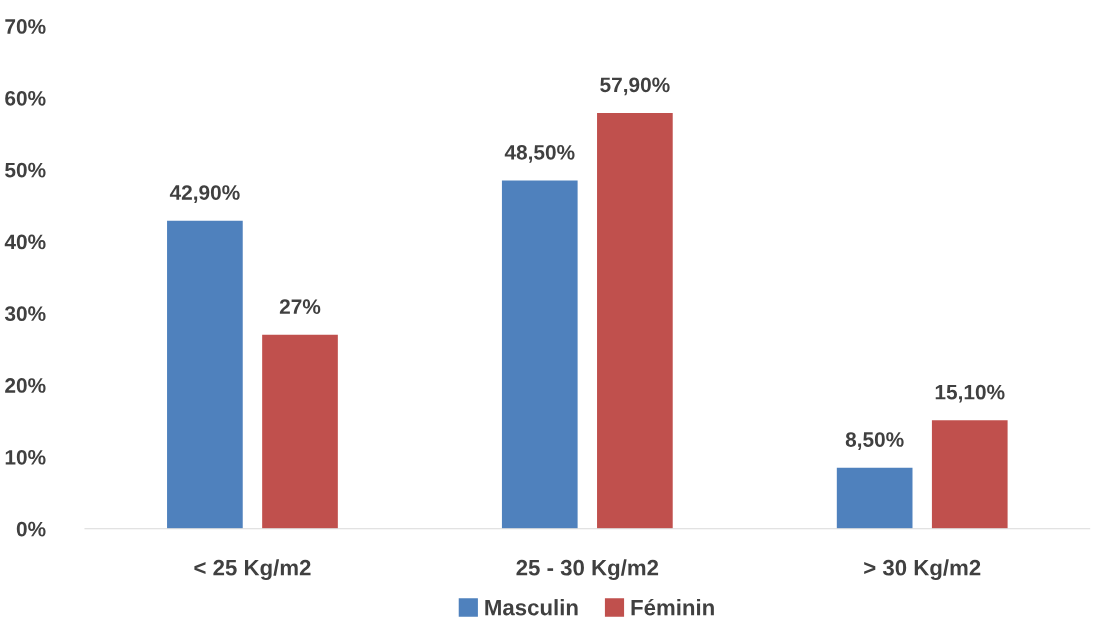 The width and height of the screenshot is (1104, 637). I want to click on data-label: 8,50%, so click(874, 441).